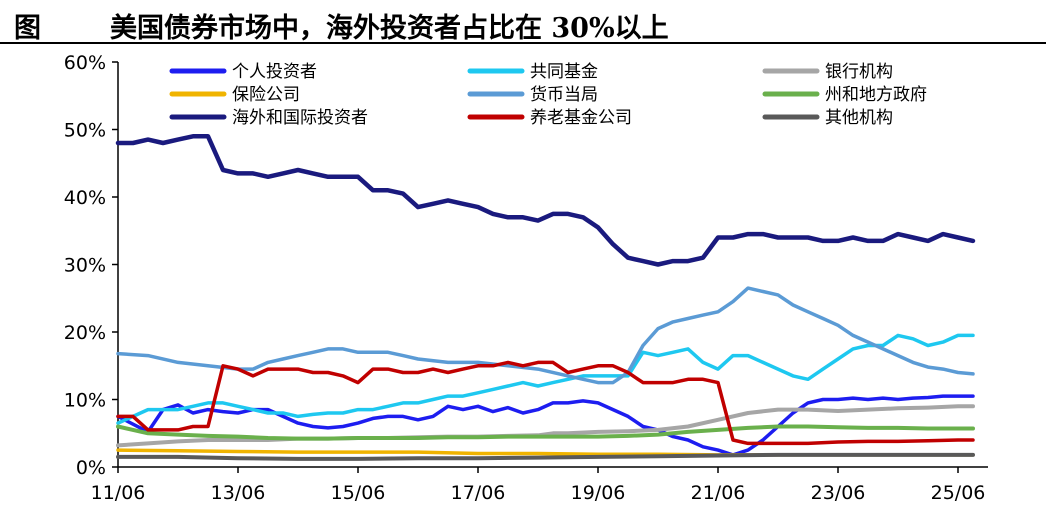 The image size is (1046, 520). I want to click on y-tick-label: 20%, so click(85, 333).